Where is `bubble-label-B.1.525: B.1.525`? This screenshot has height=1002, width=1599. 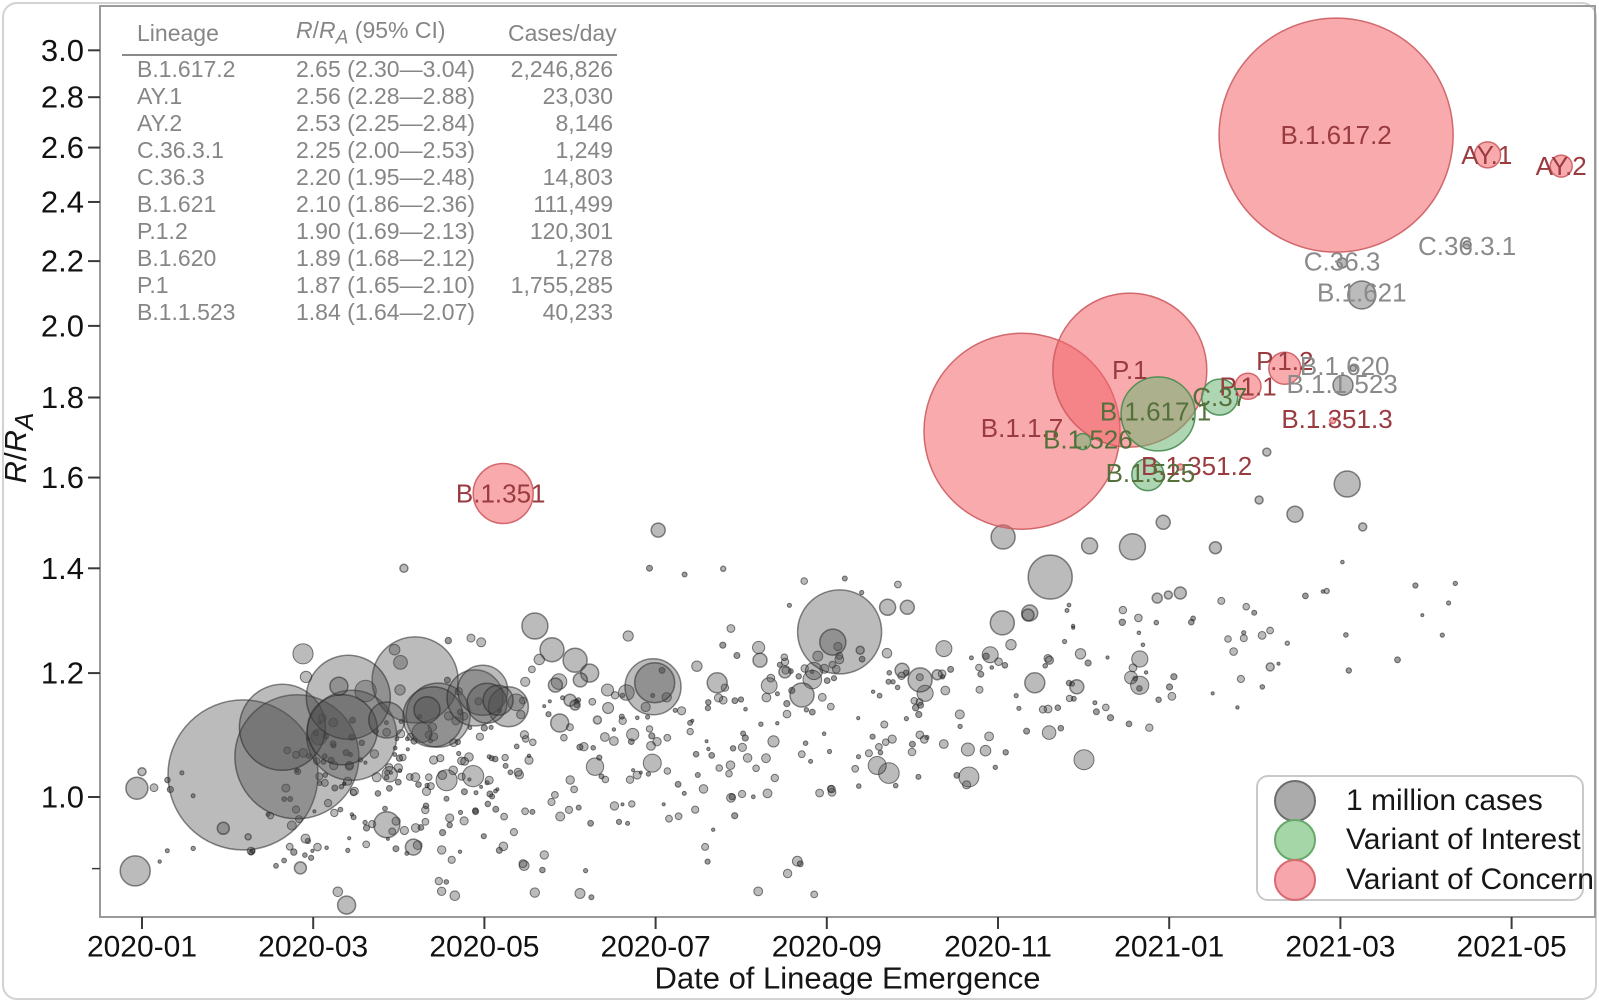 bubble-label-B.1.525: B.1.525 is located at coordinates (1151, 473).